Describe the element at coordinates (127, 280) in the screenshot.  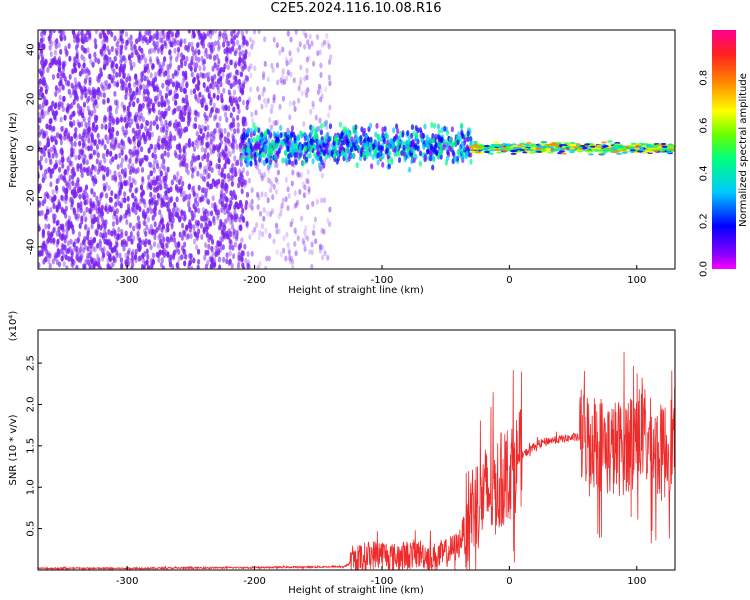
I see `spectrogram-x-tick-label: -300` at that location.